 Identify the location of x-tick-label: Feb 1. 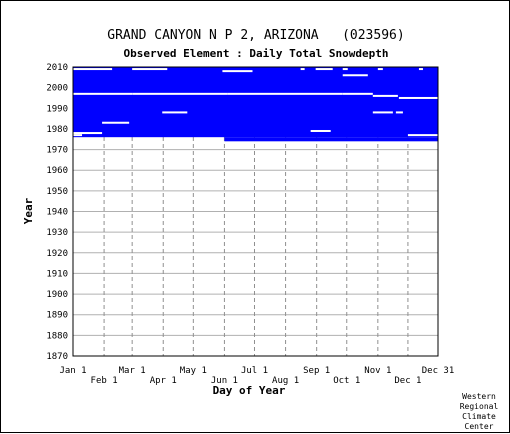
(104, 381).